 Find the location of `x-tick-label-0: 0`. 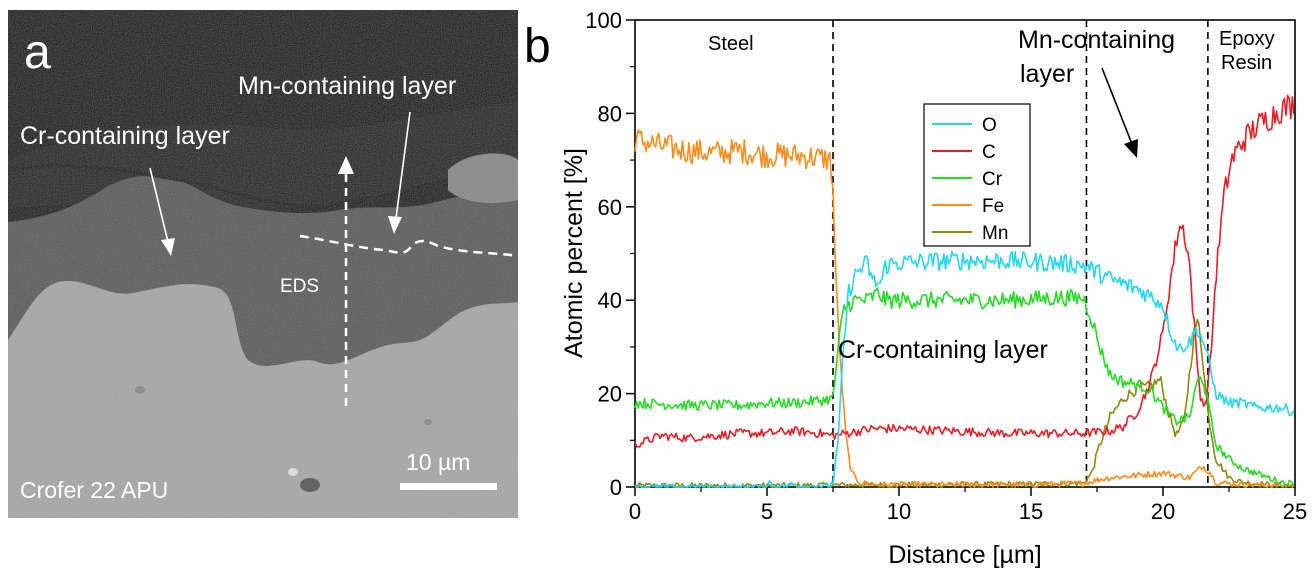

x-tick-label-0: 0 is located at coordinates (635, 511).